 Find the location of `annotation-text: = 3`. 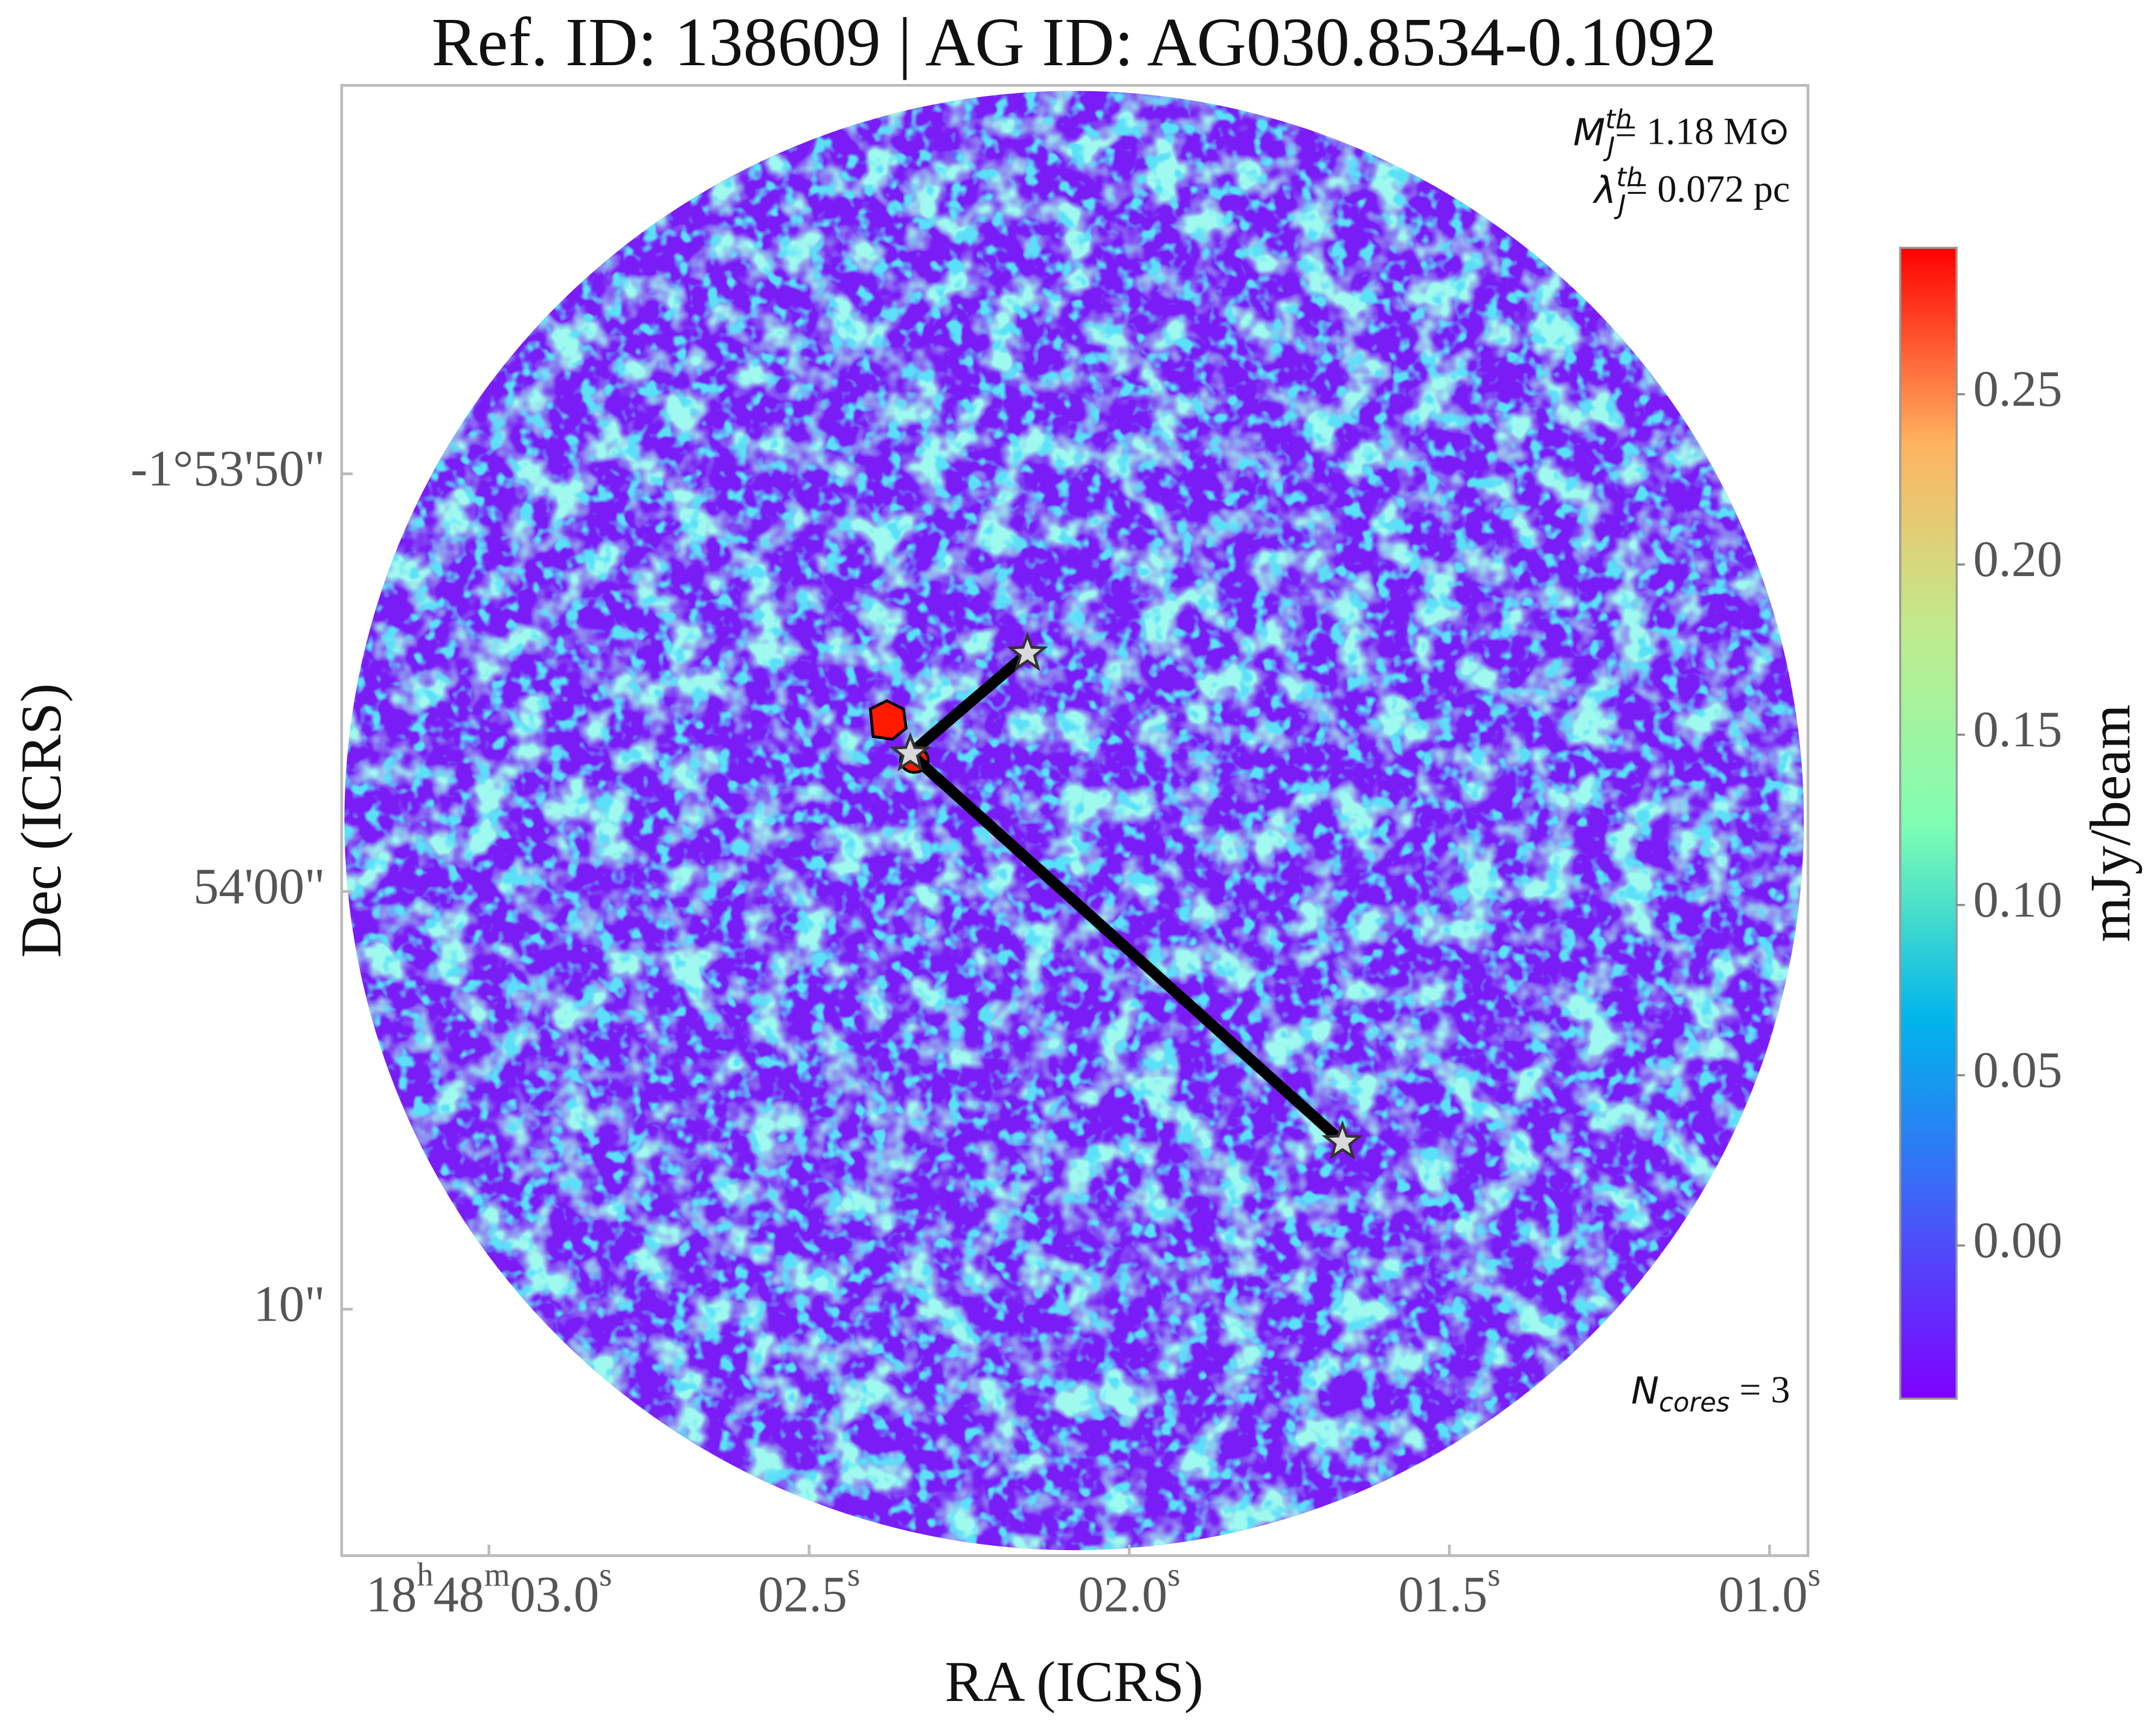

annotation-text: = 3 is located at coordinates (1760, 1389).